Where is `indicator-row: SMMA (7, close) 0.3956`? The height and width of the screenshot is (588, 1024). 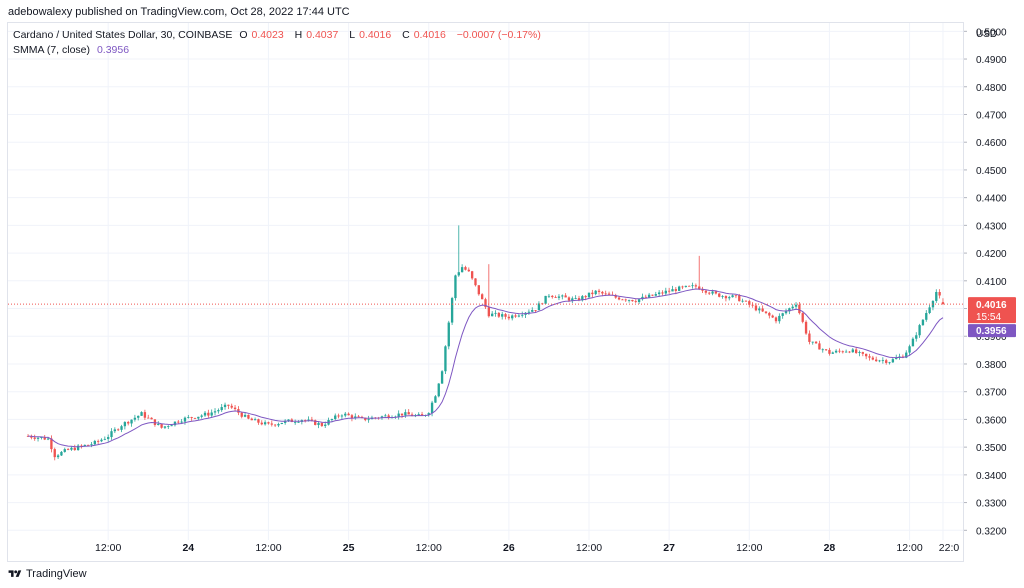
indicator-row: SMMA (7, close) 0.3956 is located at coordinates (279, 50).